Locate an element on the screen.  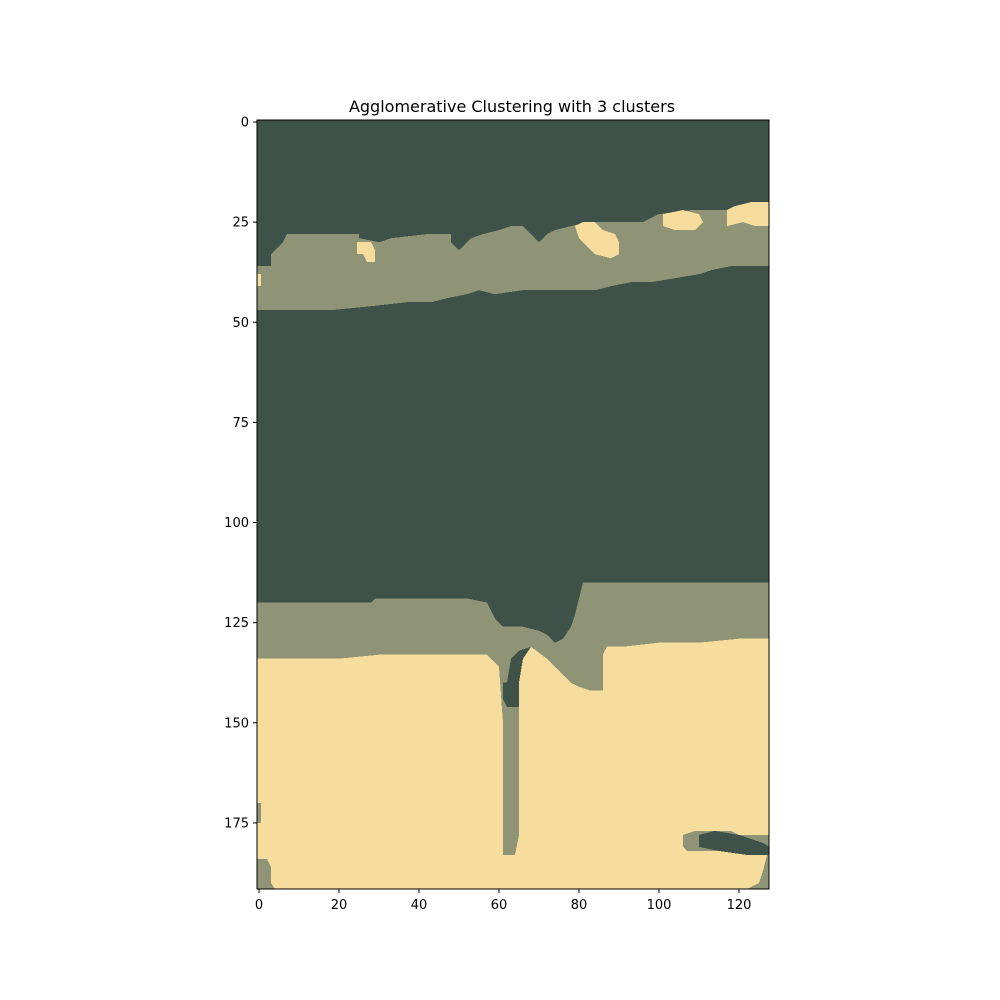
x-tick-label: 100 is located at coordinates (659, 905).